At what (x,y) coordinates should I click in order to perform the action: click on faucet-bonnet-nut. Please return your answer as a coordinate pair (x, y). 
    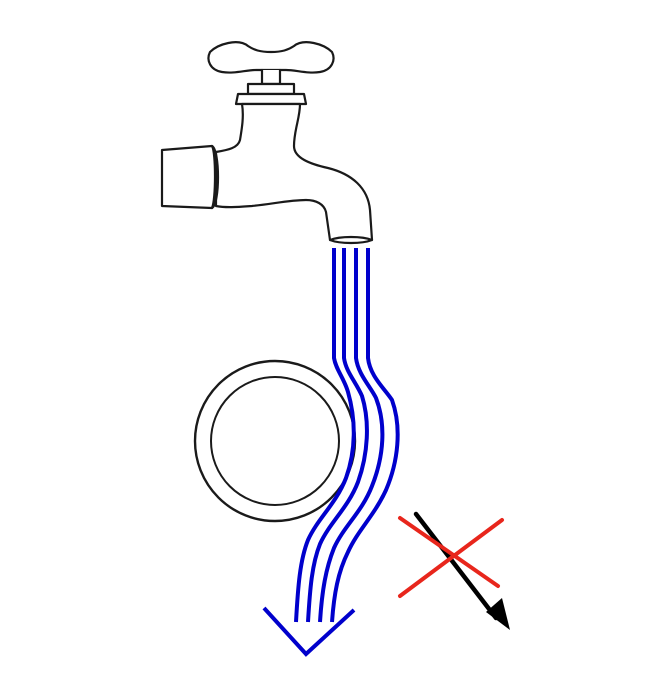
    Looking at the image, I should click on (271, 89).